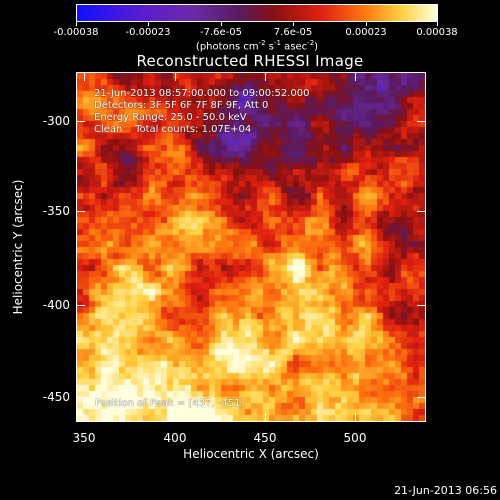 This screenshot has width=500, height=500. What do you see at coordinates (56, 211) in the screenshot?
I see `y-tick-label: -350` at bounding box center [56, 211].